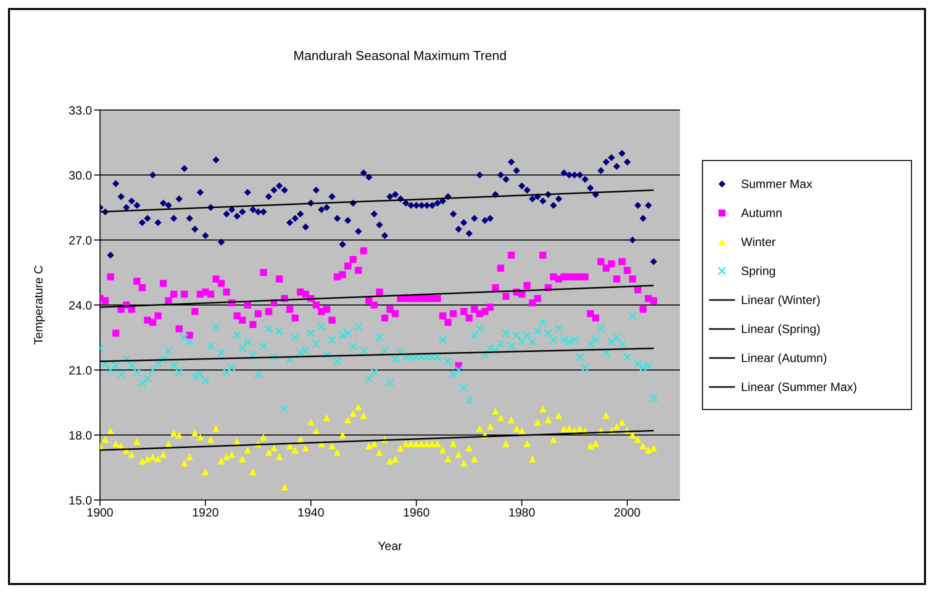  I want to click on legend-label: Linear (Winter), so click(780, 299).